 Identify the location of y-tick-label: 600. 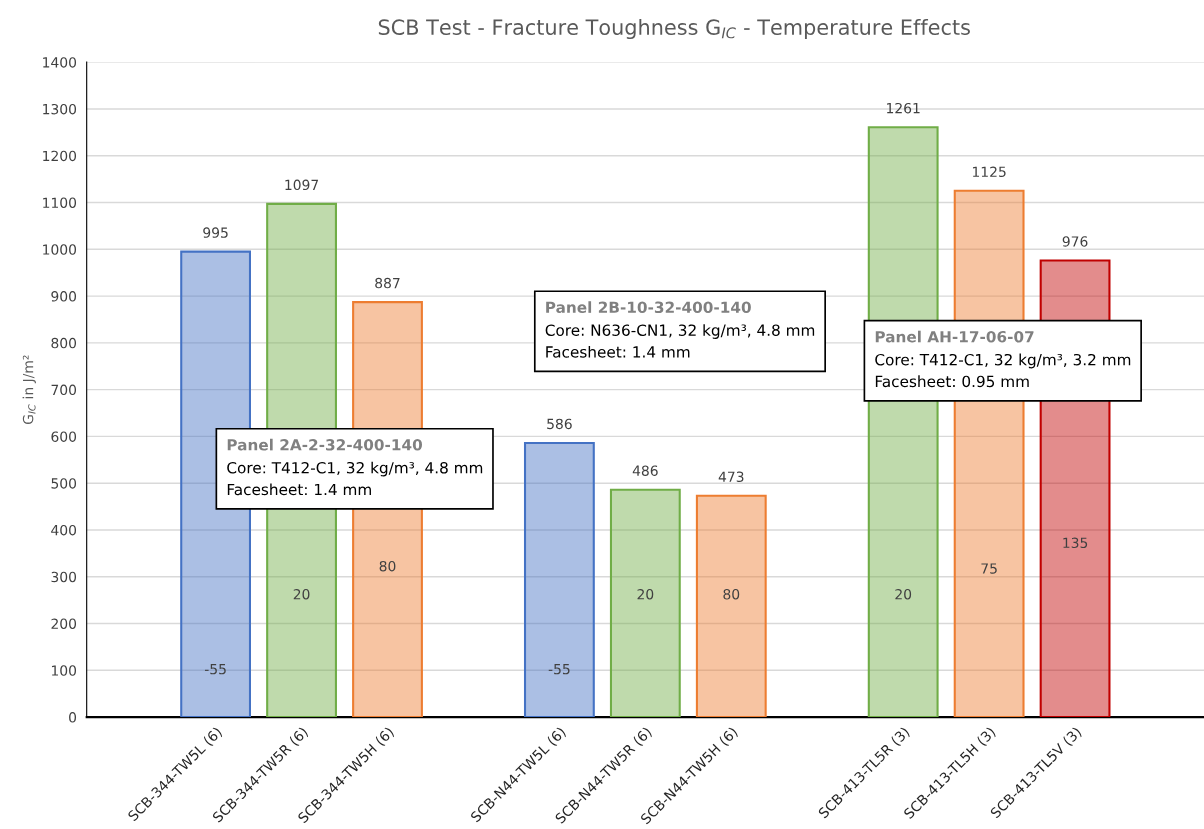
(64, 436).